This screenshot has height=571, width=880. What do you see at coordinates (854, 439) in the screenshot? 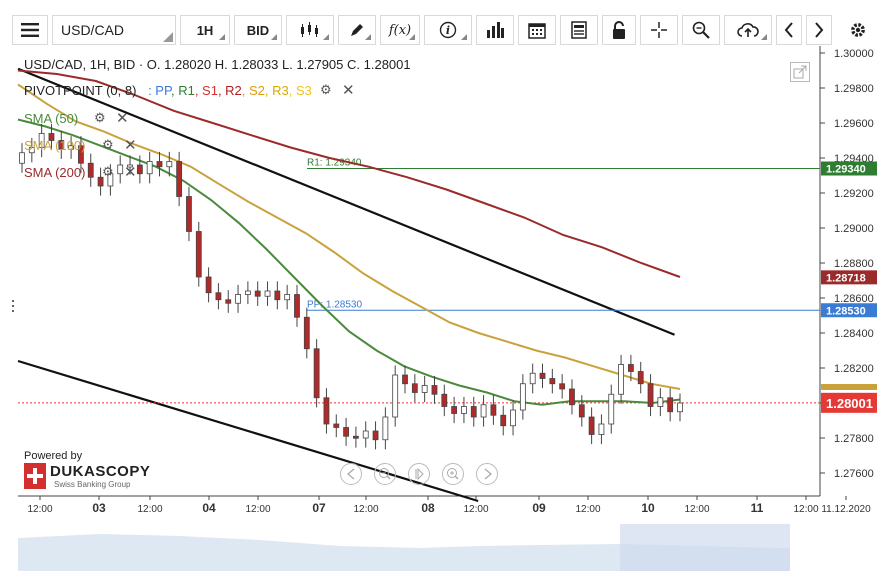
I see `price-tick-label: 1.27800` at bounding box center [854, 439].